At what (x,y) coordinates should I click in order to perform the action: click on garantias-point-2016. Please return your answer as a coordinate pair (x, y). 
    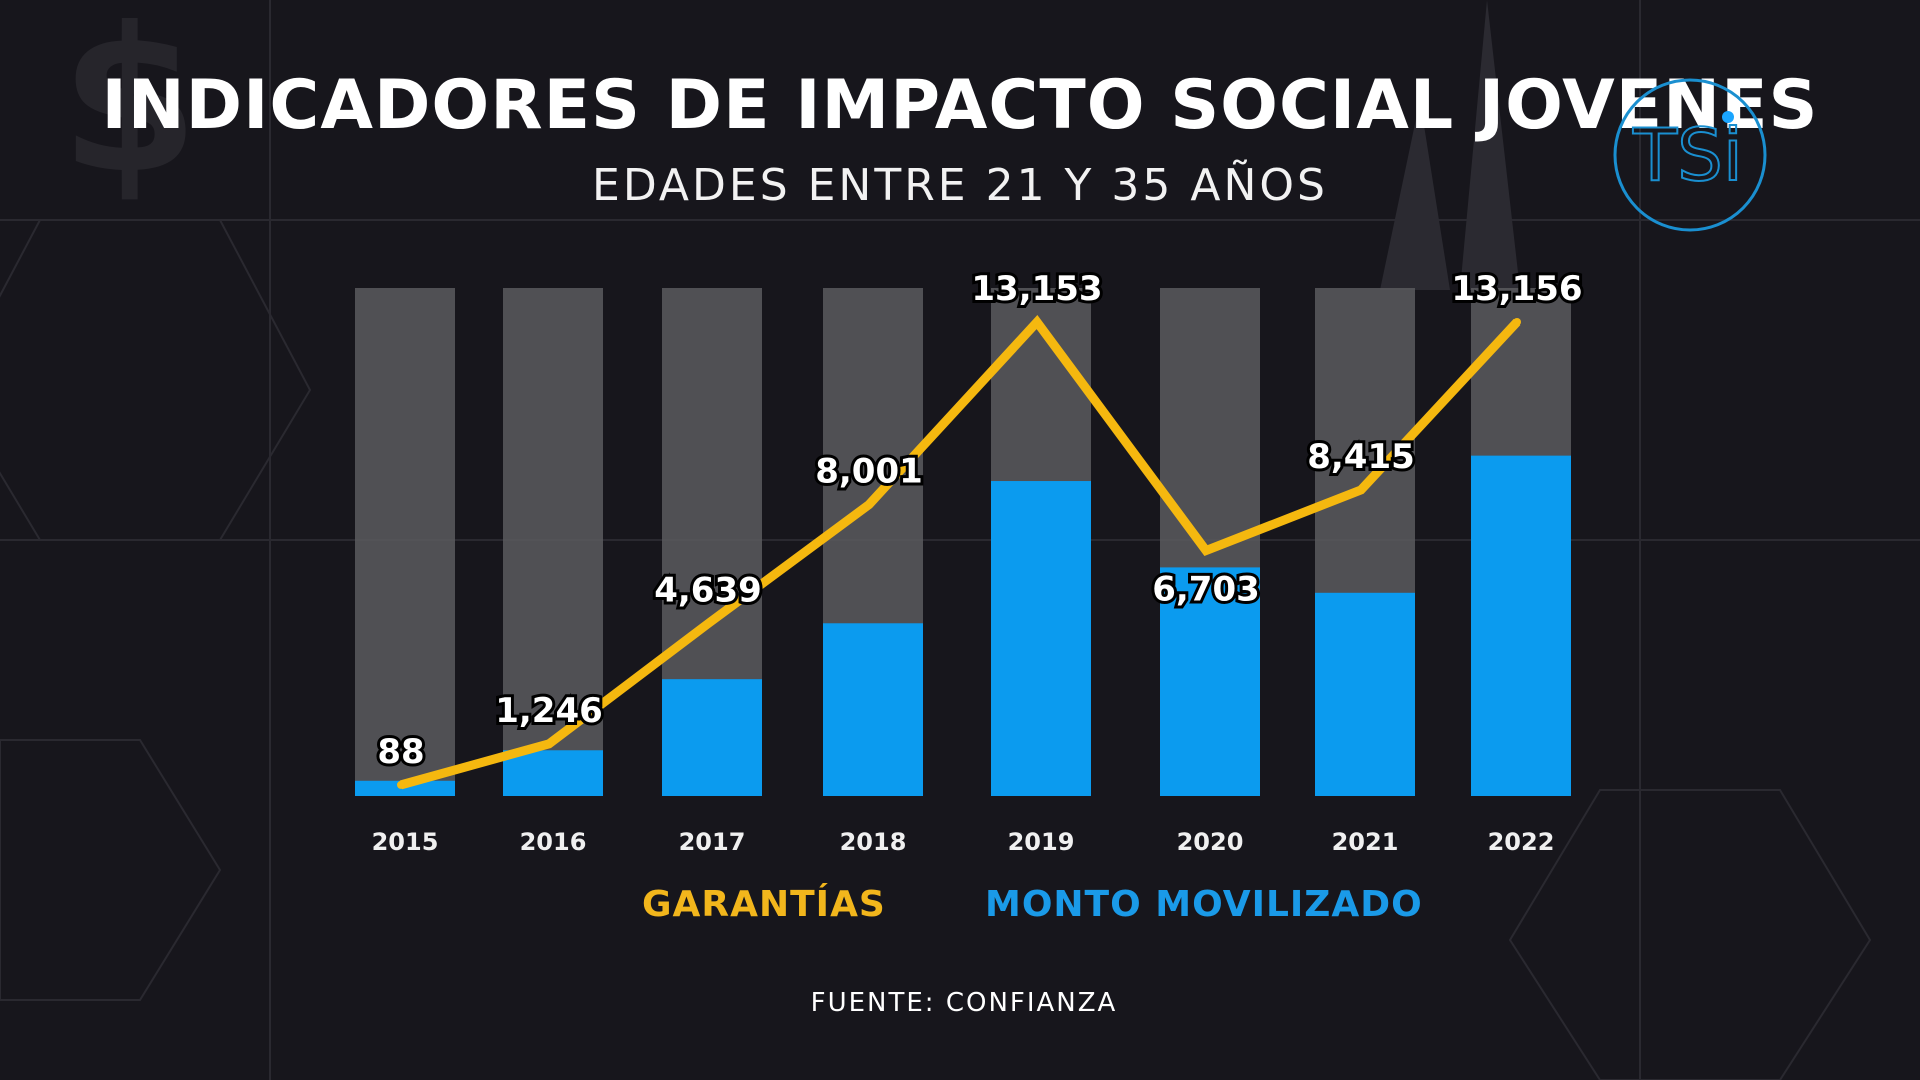
    Looking at the image, I should click on (549, 743).